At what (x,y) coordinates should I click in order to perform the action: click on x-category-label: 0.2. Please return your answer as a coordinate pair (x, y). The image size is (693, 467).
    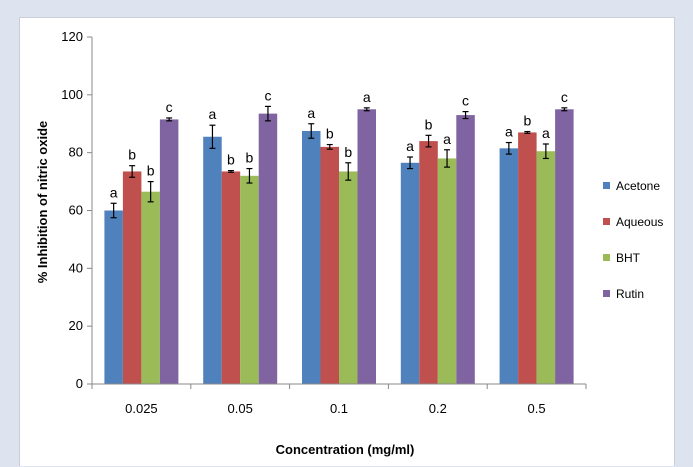
    Looking at the image, I should click on (438, 408).